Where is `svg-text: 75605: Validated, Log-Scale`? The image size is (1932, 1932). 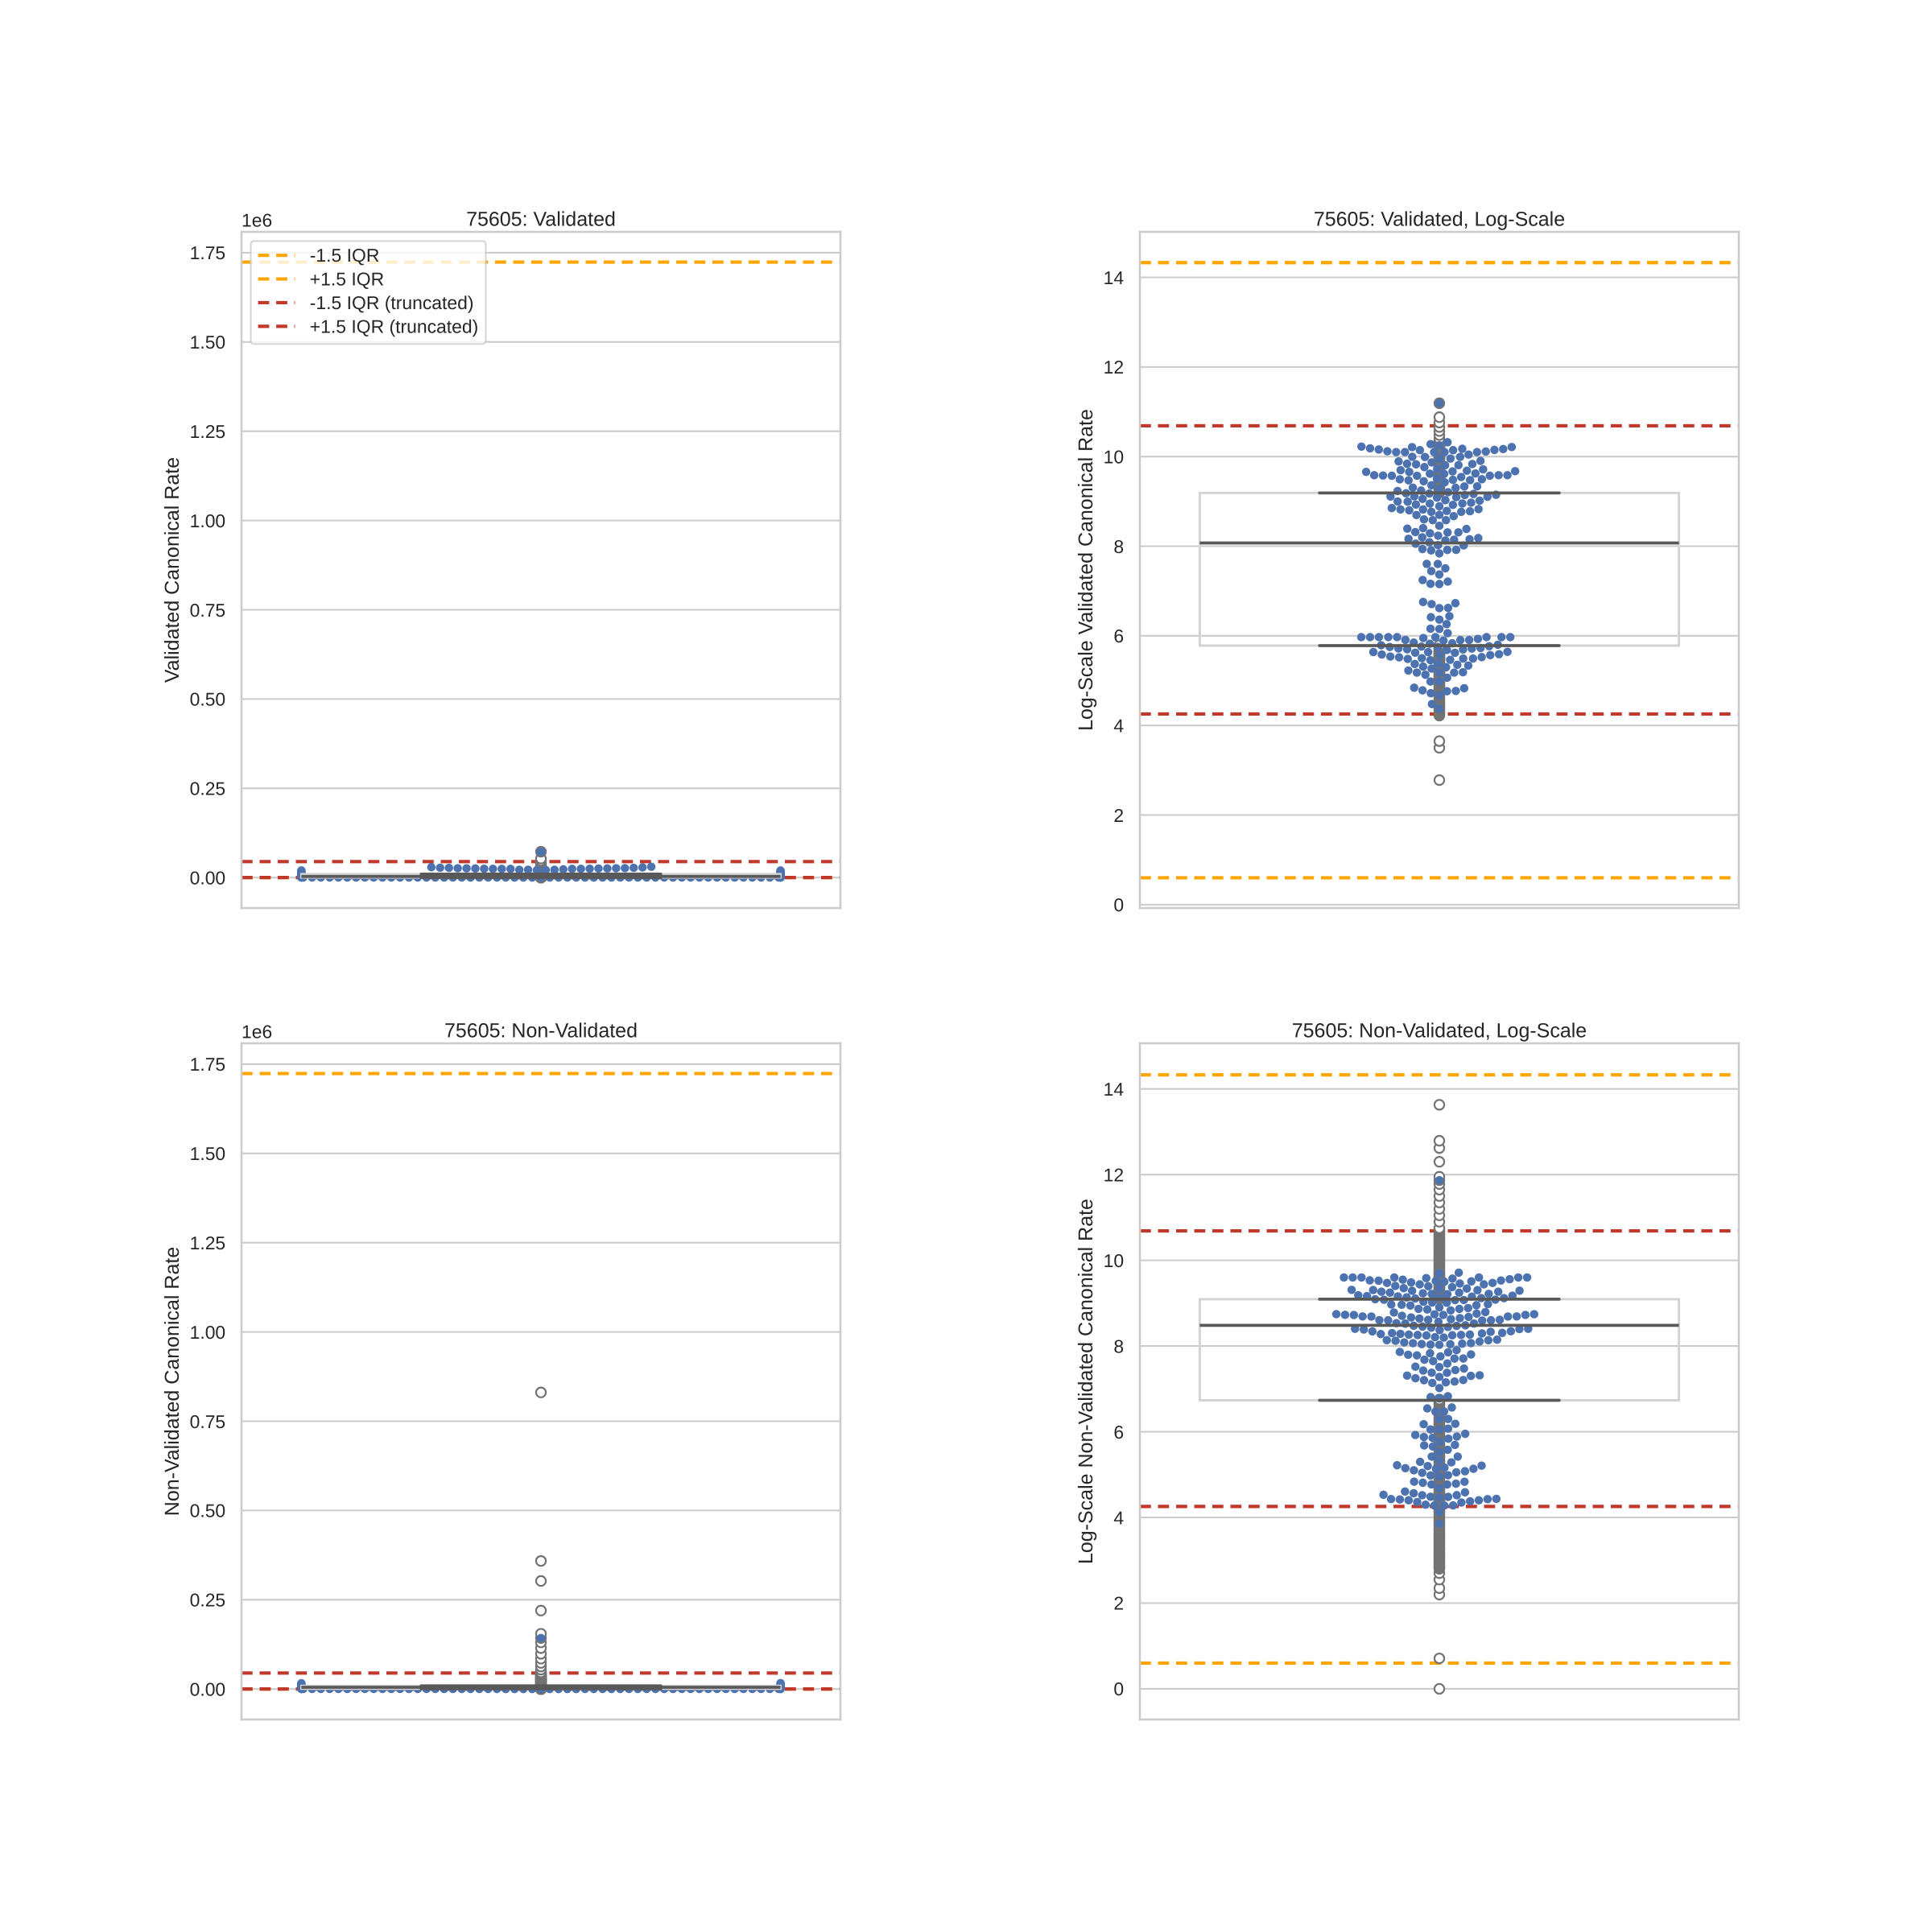 svg-text: 75605: Validated, Log-Scale is located at coordinates (1440, 219).